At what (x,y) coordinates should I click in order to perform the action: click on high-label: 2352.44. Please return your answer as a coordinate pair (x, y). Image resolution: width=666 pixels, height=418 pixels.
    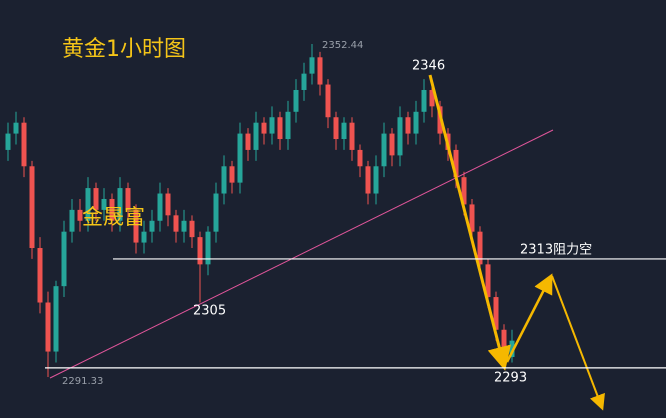
    Looking at the image, I should click on (342, 45).